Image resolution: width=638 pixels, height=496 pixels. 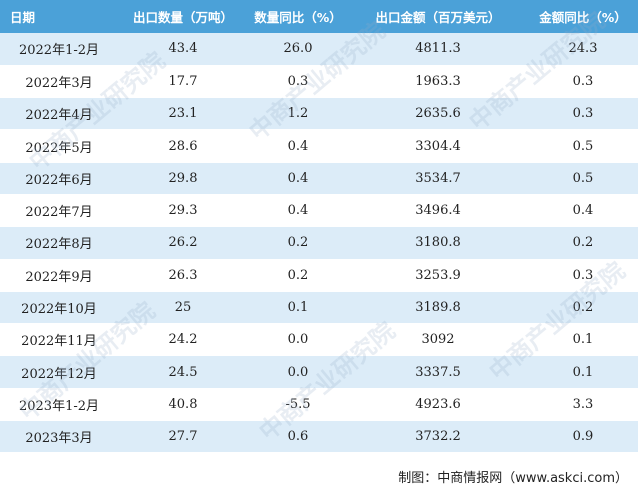 I want to click on cell-date: 2023年1-2月, so click(x=59, y=405).